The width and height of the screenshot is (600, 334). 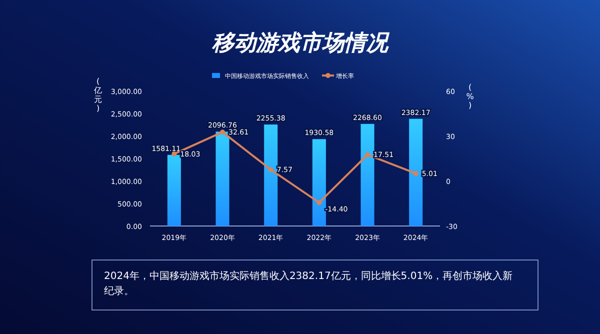 I want to click on chart-title: 移动游戏市场情况, so click(x=300, y=43).